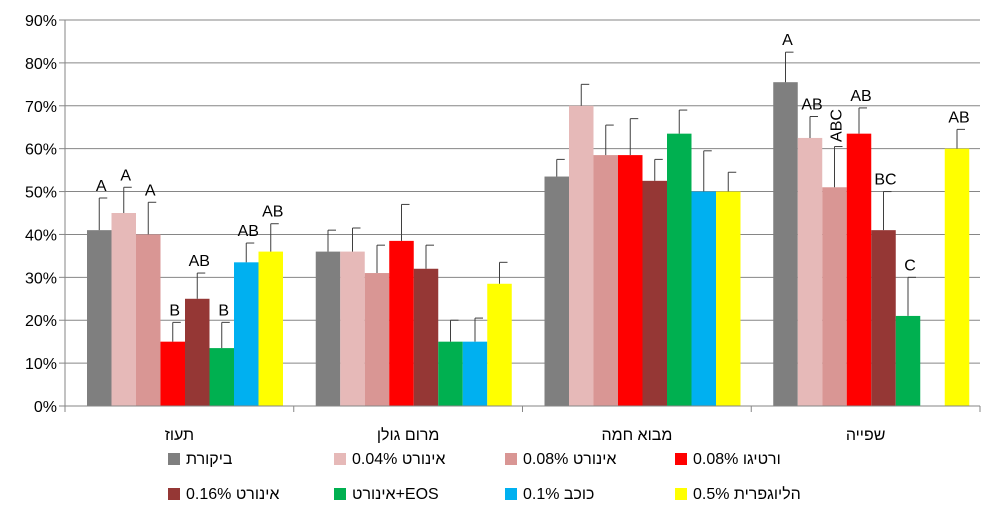 The image size is (981, 513). I want to click on legend-label: הליוגפרית 0.5%, so click(747, 494).